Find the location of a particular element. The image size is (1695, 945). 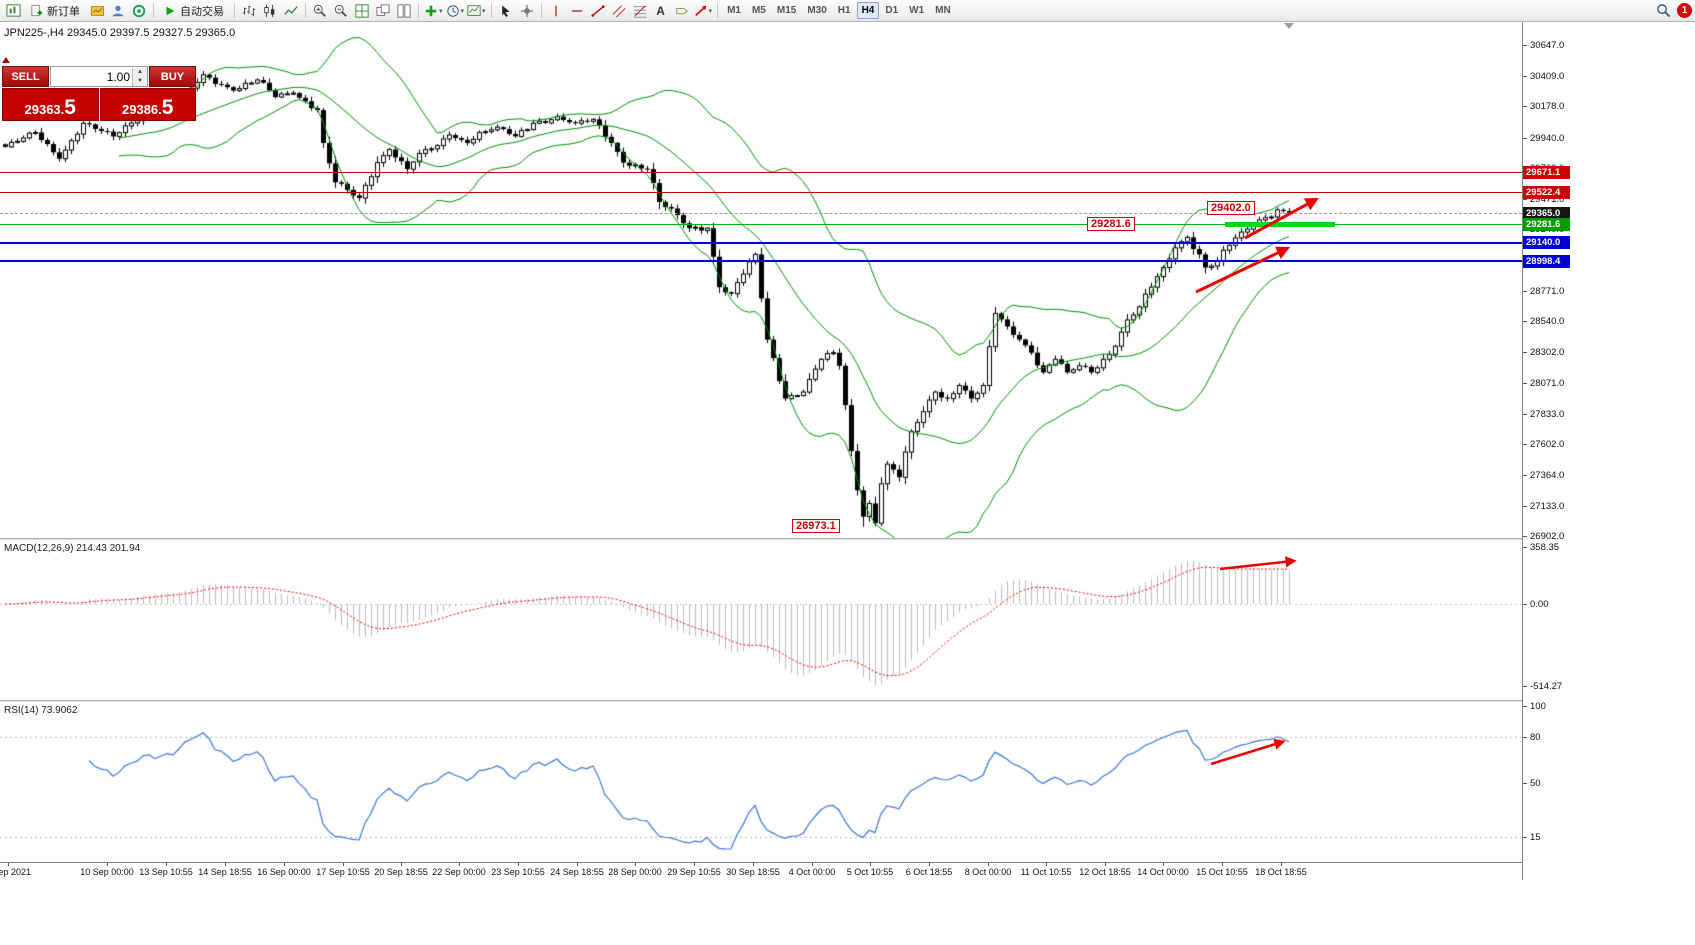

price-tick-label: 26902.0 is located at coordinates (1547, 536).